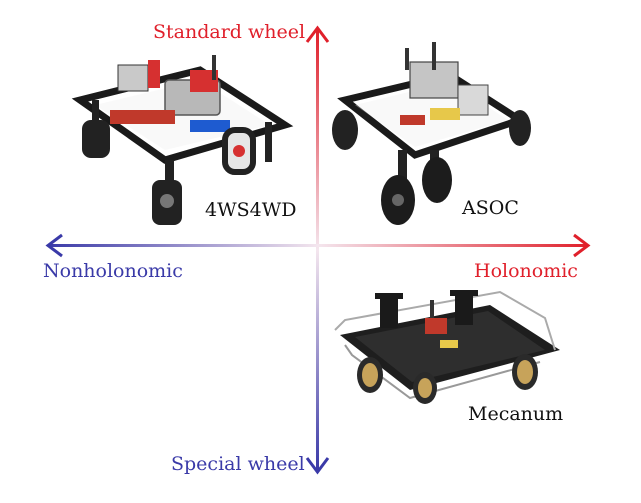 The image size is (641, 503). Describe the element at coordinates (317, 466) in the screenshot. I see `arrow-down-icon` at that location.